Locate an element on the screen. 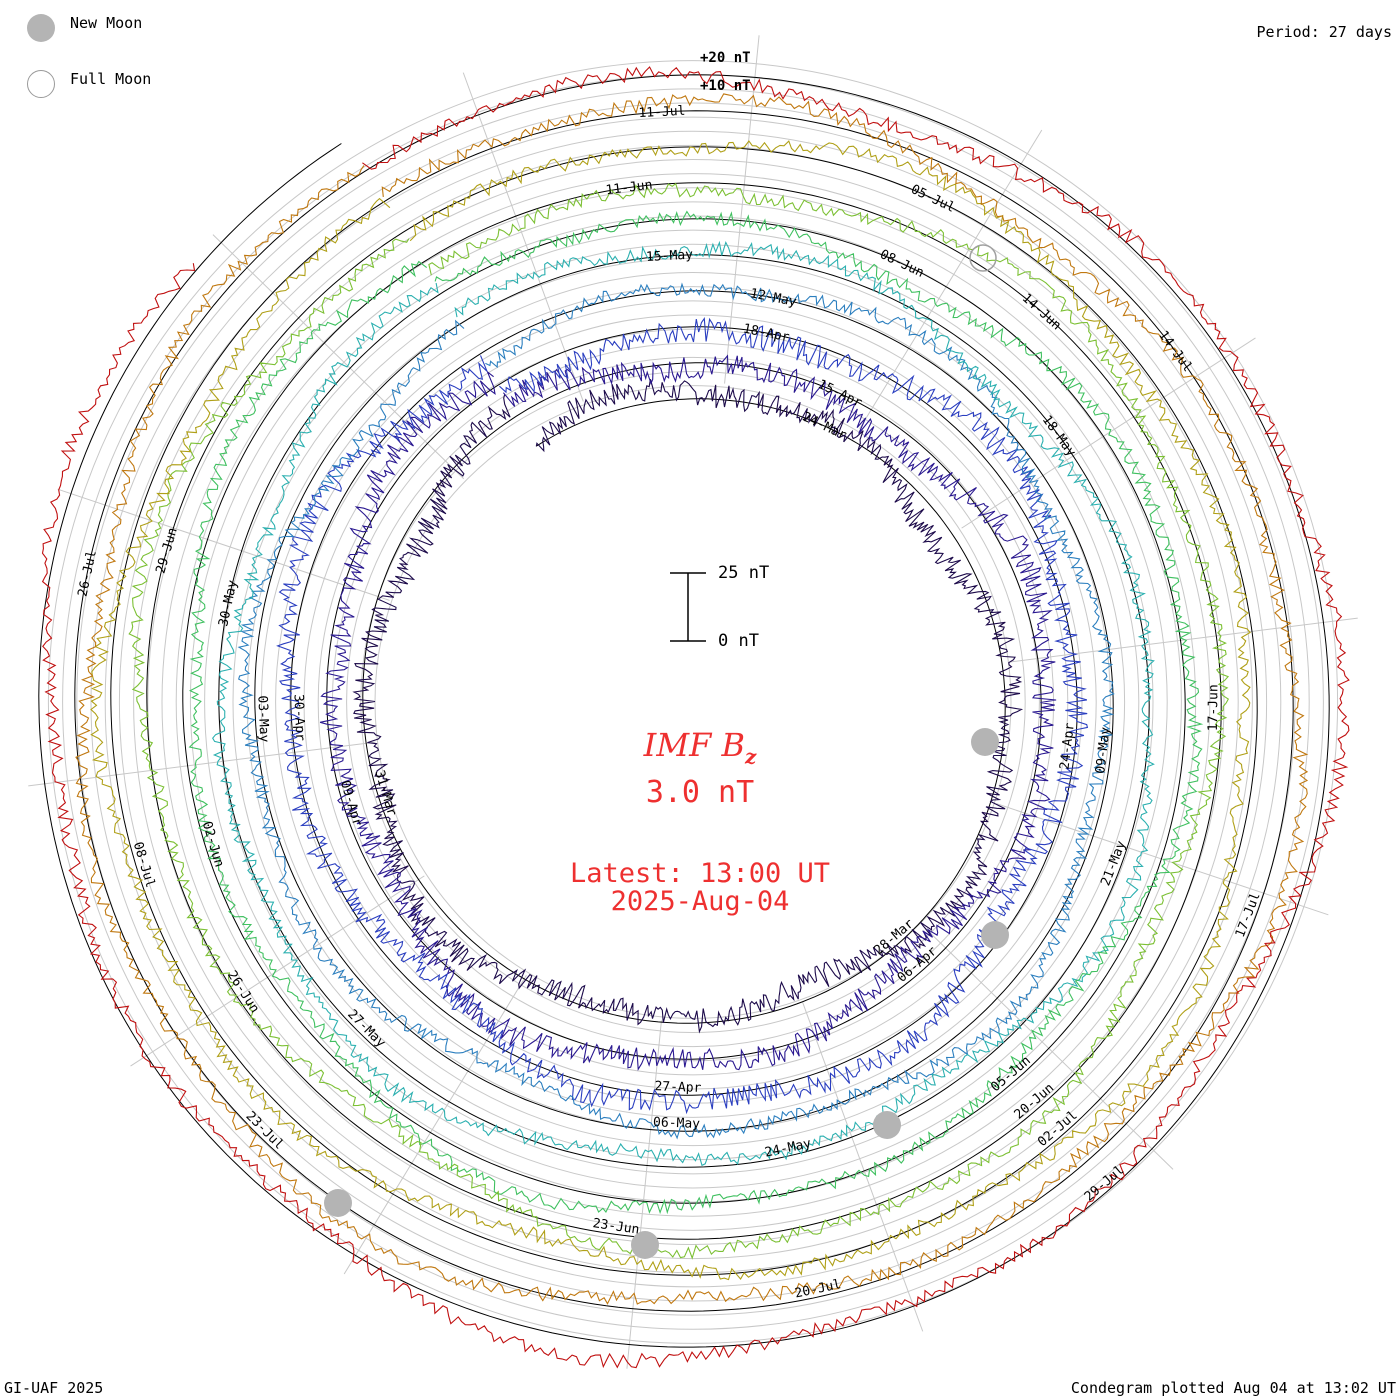 Image resolution: width=1400 pixels, height=1400 pixels. plotted-timestamp: Condegram plotted Aug 04 at 13:02 UT is located at coordinates (1233, 1388).